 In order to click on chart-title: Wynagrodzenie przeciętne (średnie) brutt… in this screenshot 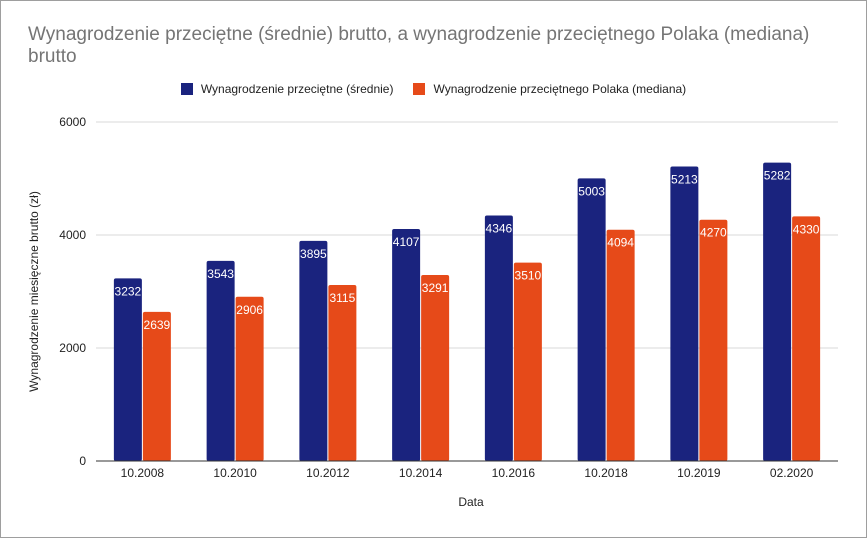, I will do `click(419, 45)`.